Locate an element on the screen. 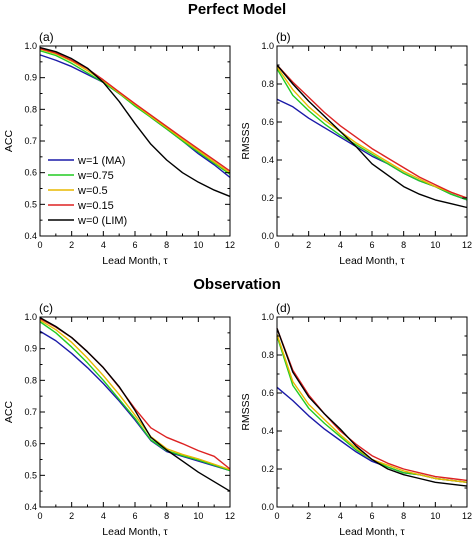 Image resolution: width=474 pixels, height=542 pixels. legend-entry: w=0.15 is located at coordinates (95, 206).